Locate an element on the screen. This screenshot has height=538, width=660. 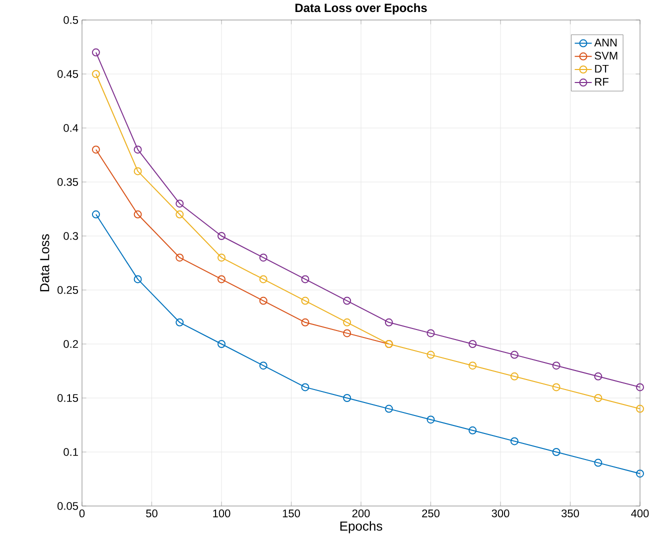
y-axis-title: Data Loss is located at coordinates (45, 263).